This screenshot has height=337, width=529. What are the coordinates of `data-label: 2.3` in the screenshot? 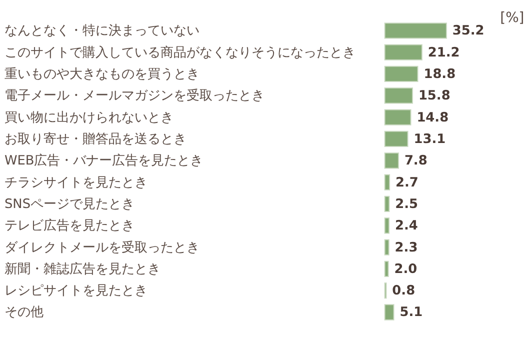 It's located at (406, 248).